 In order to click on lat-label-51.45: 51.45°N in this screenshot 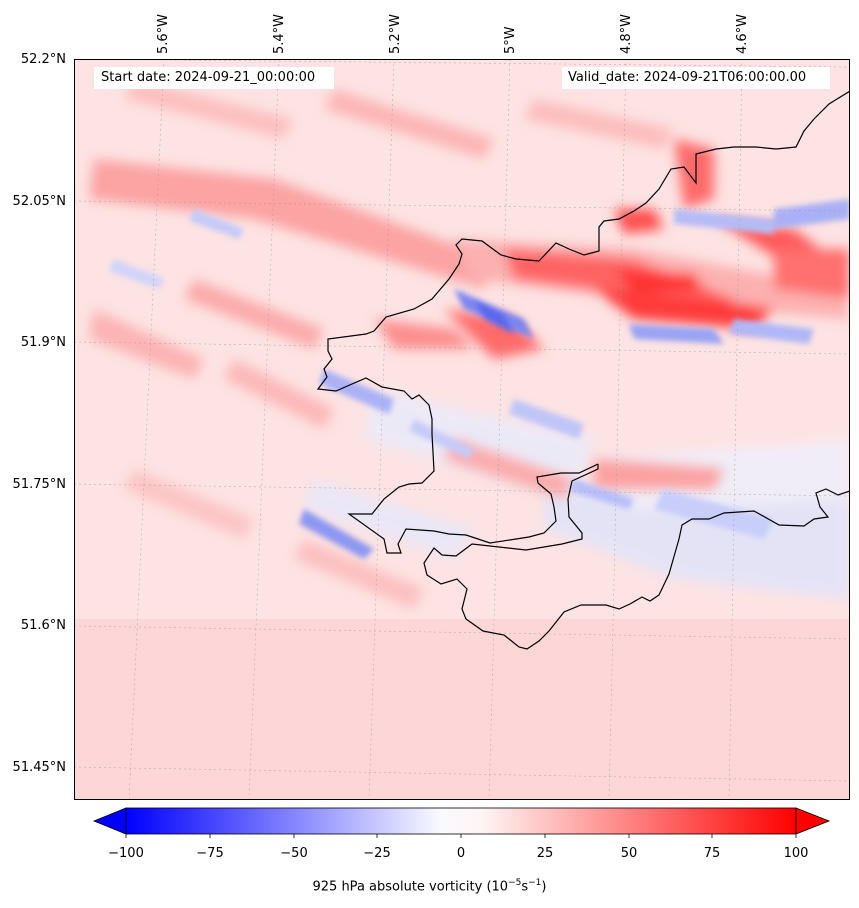, I will do `click(39, 767)`.